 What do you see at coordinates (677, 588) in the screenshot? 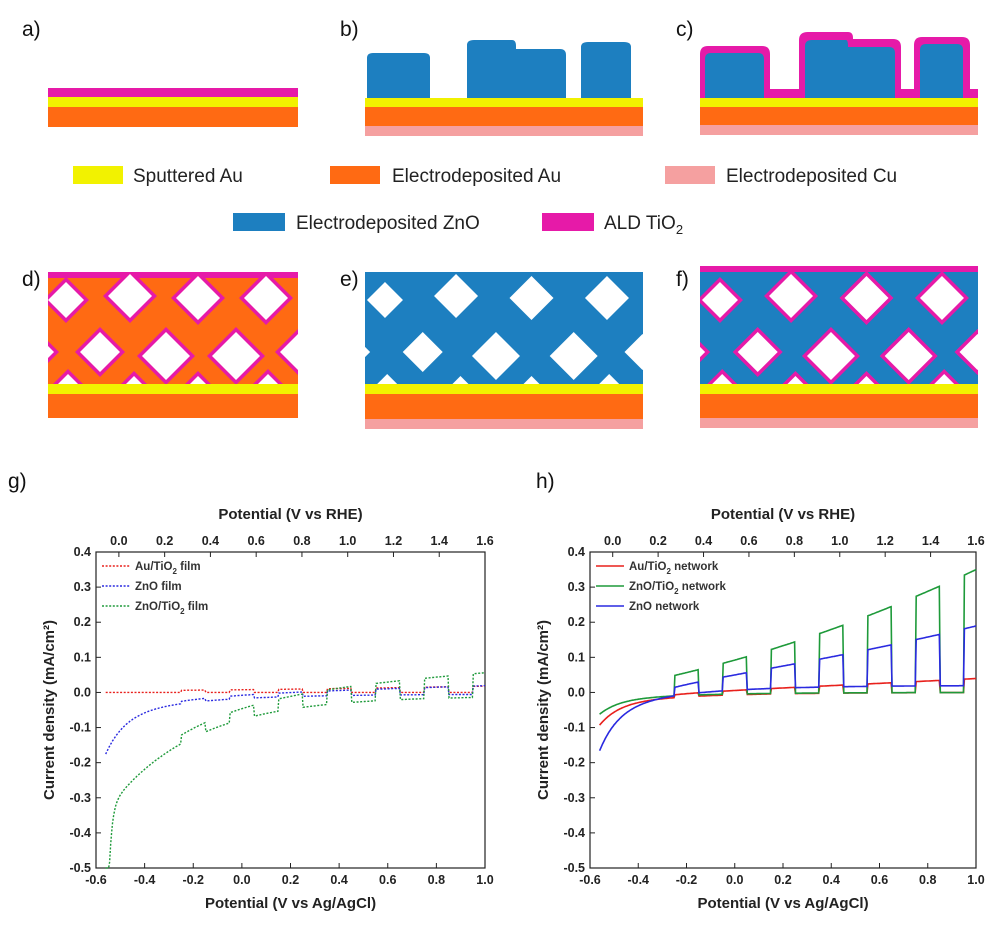
I see `legend-entry-1: ZnO/TiO2 network` at bounding box center [677, 588].